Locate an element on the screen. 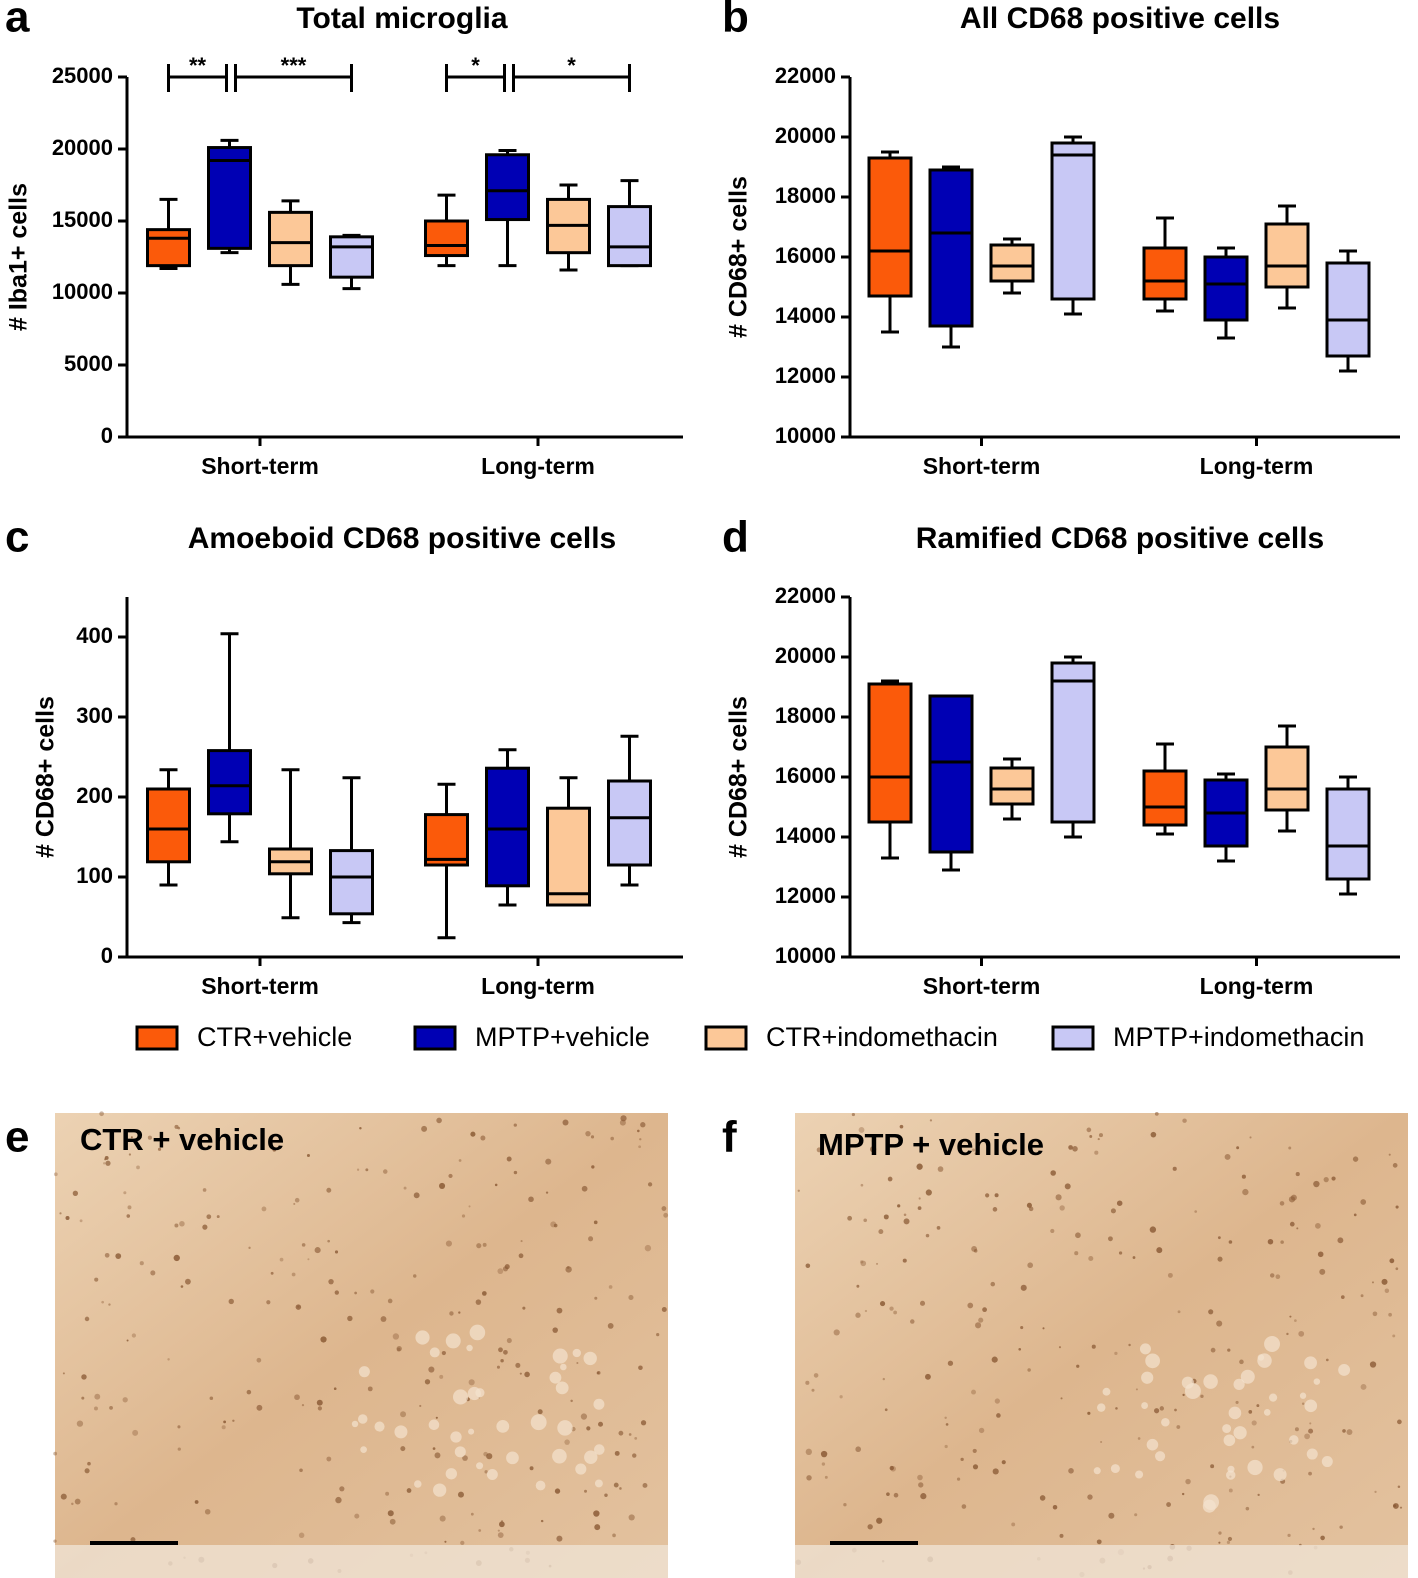 The height and width of the screenshot is (1578, 1418). significance-bracket is located at coordinates (571, 78).